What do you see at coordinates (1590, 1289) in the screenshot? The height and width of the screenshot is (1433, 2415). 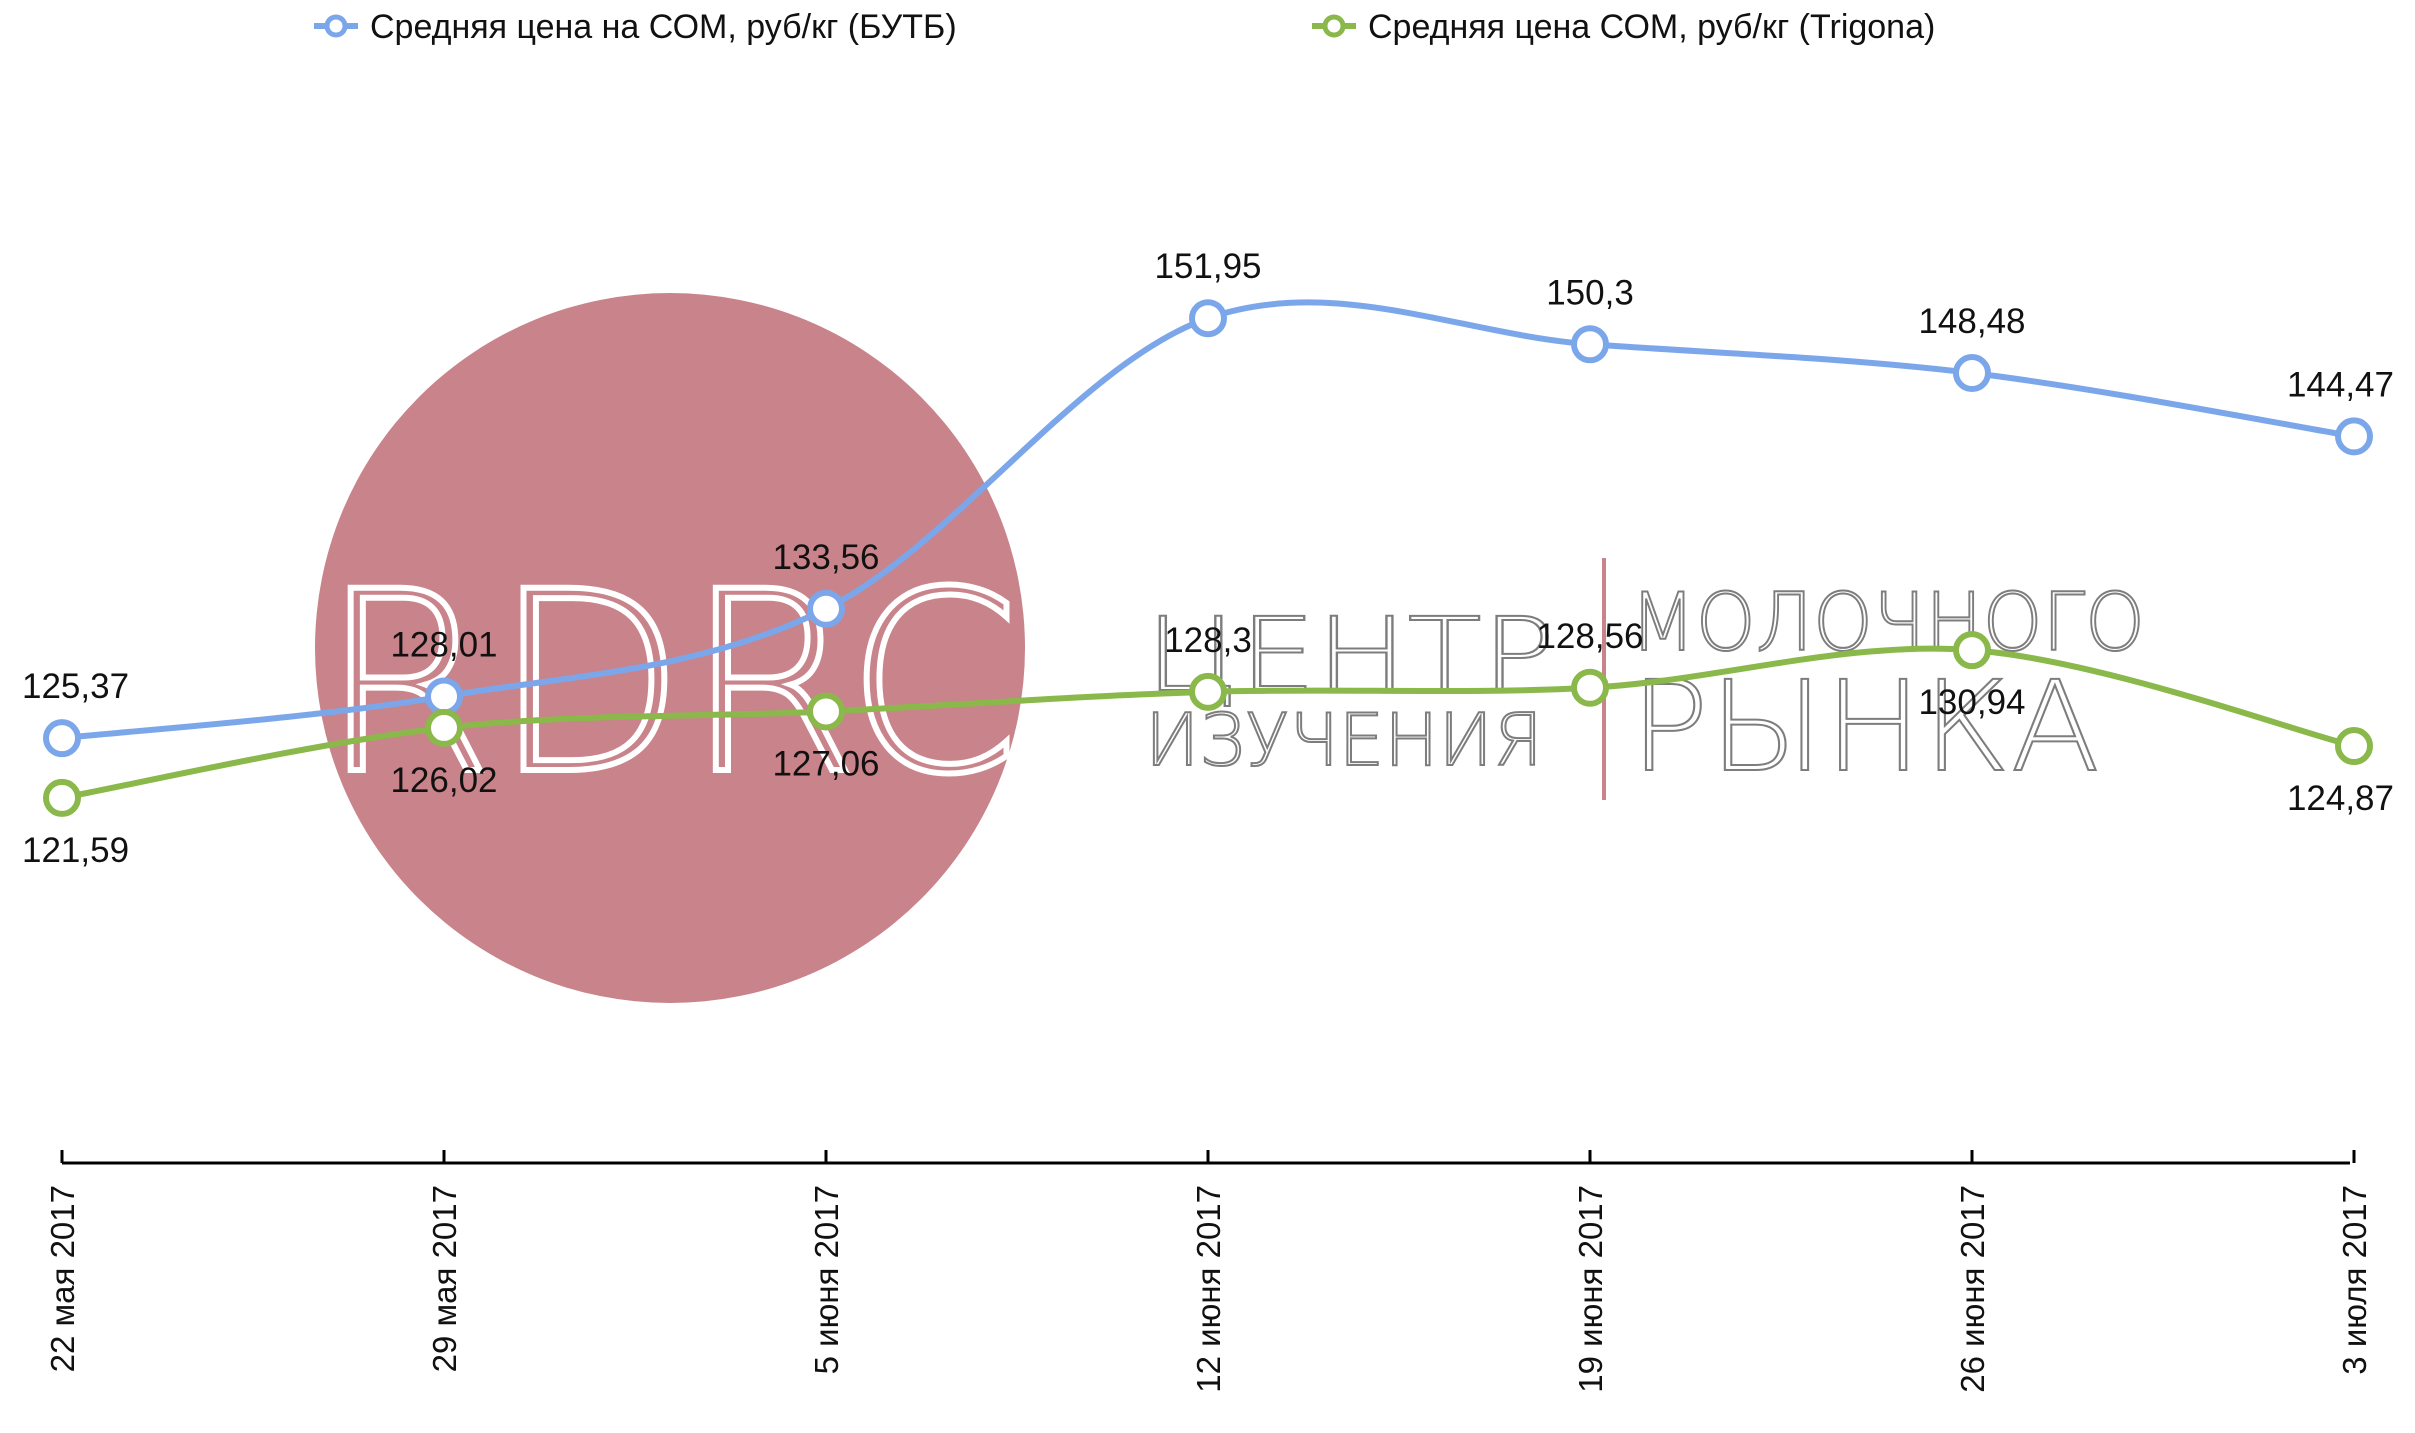 I see `x-tick-label: 19 июня 2017` at bounding box center [1590, 1289].